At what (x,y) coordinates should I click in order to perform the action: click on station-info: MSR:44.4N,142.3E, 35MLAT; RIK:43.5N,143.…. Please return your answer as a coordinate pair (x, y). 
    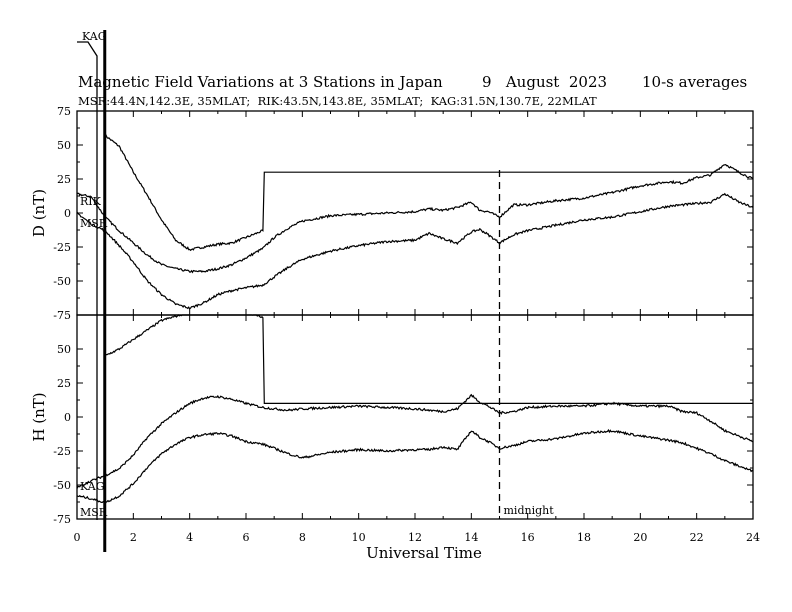
    Looking at the image, I should click on (337, 101).